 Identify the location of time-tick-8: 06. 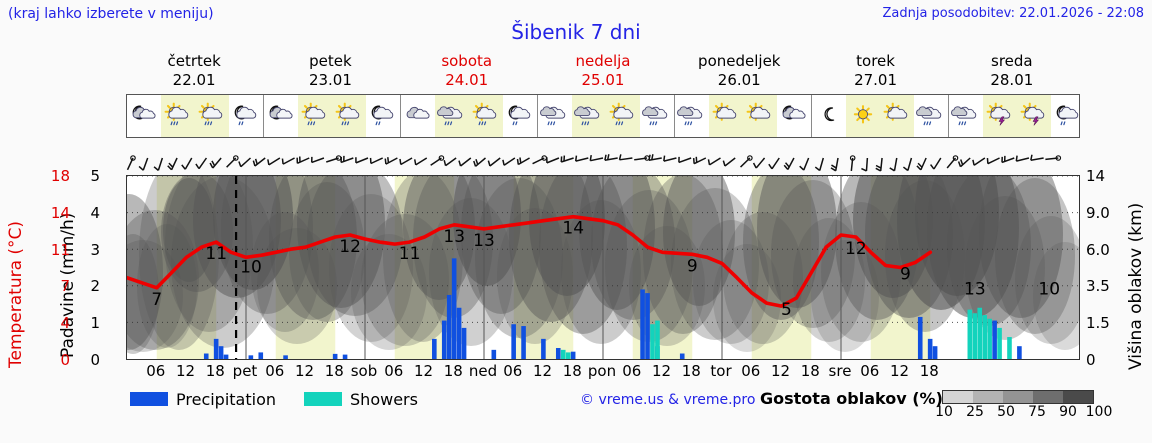
(394, 371).